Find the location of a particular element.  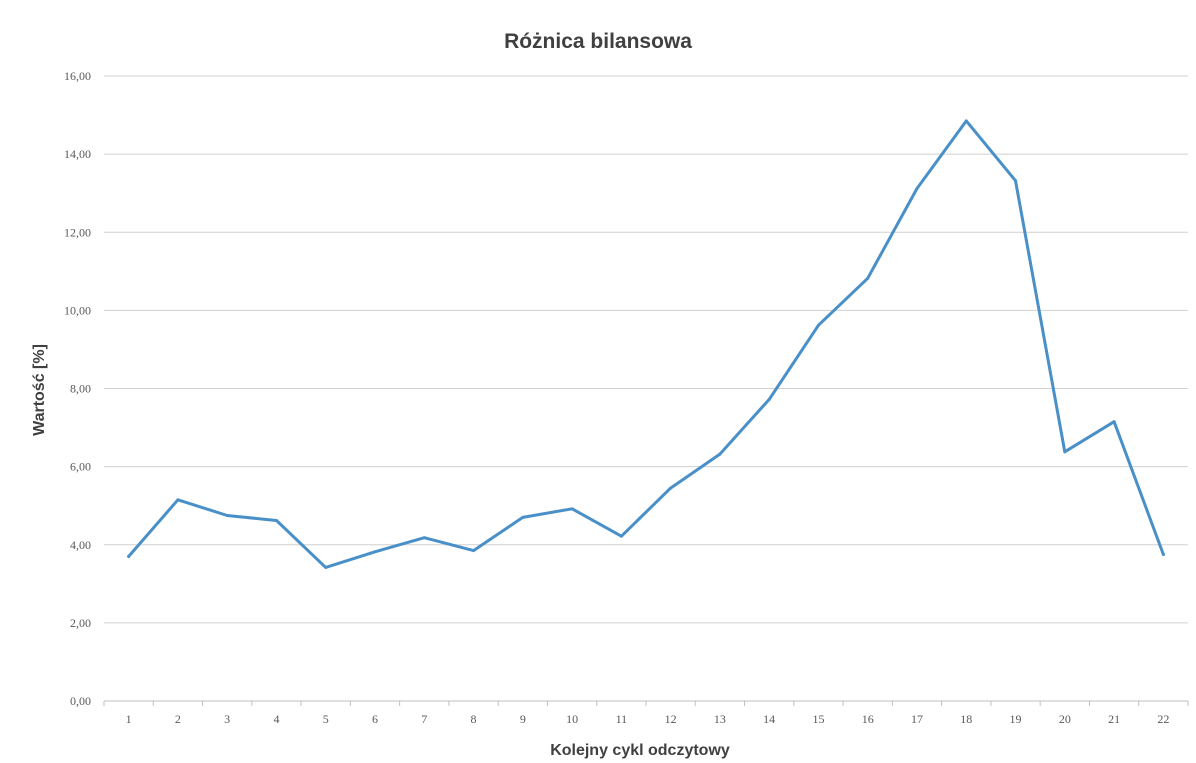

y-tick-label: 12,00 is located at coordinates (77, 232).